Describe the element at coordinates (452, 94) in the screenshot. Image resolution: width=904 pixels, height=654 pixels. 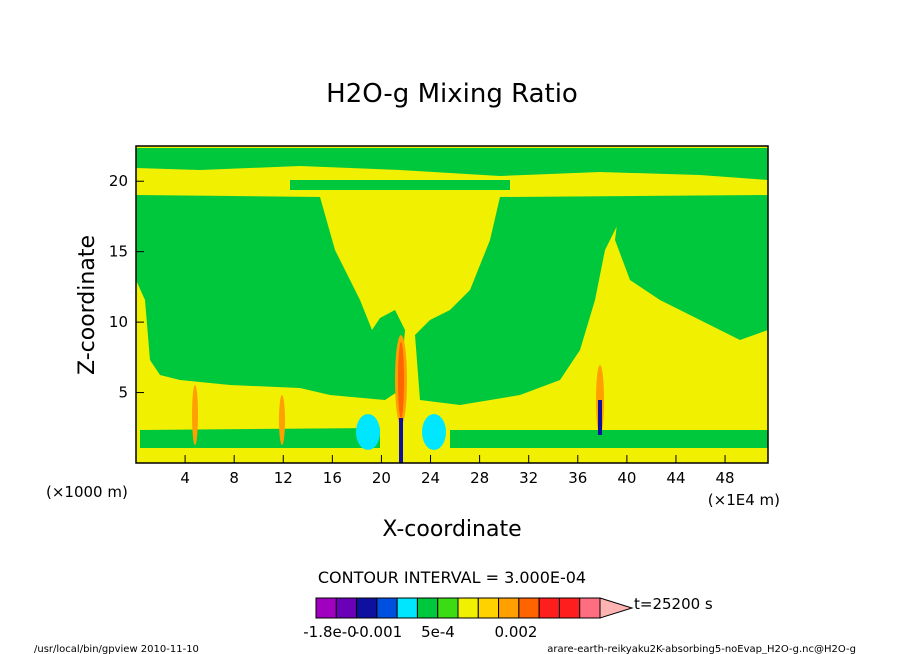
I see `chart-title: H2O-g Mixing Ratio` at that location.